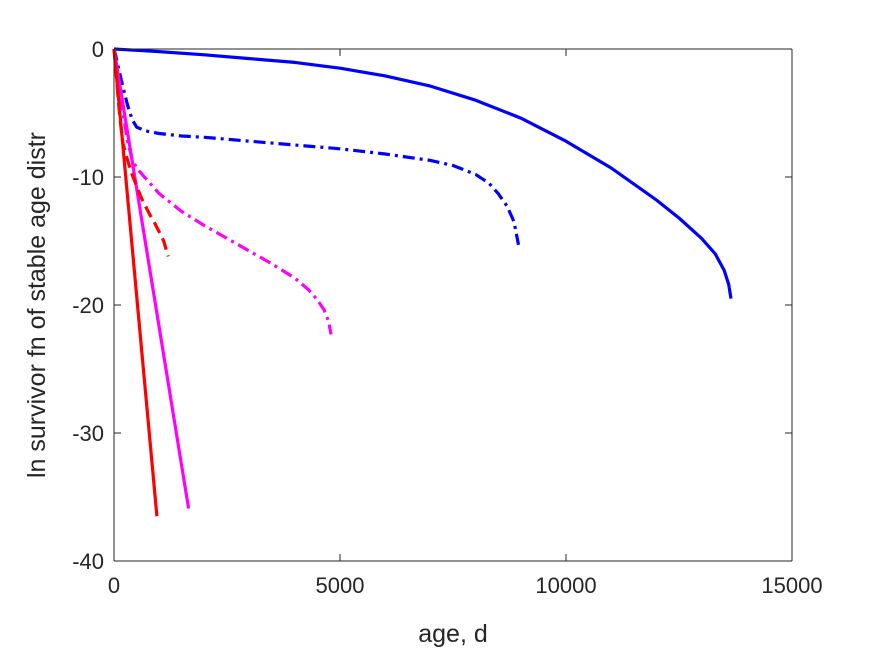 The height and width of the screenshot is (656, 875). Describe the element at coordinates (565, 585) in the screenshot. I see `x-tick-label: 10000` at that location.